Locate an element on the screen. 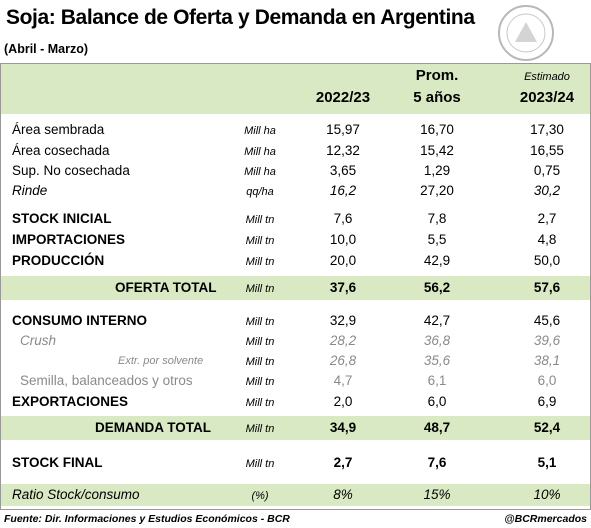  cell-value: 52,4 is located at coordinates (547, 427).